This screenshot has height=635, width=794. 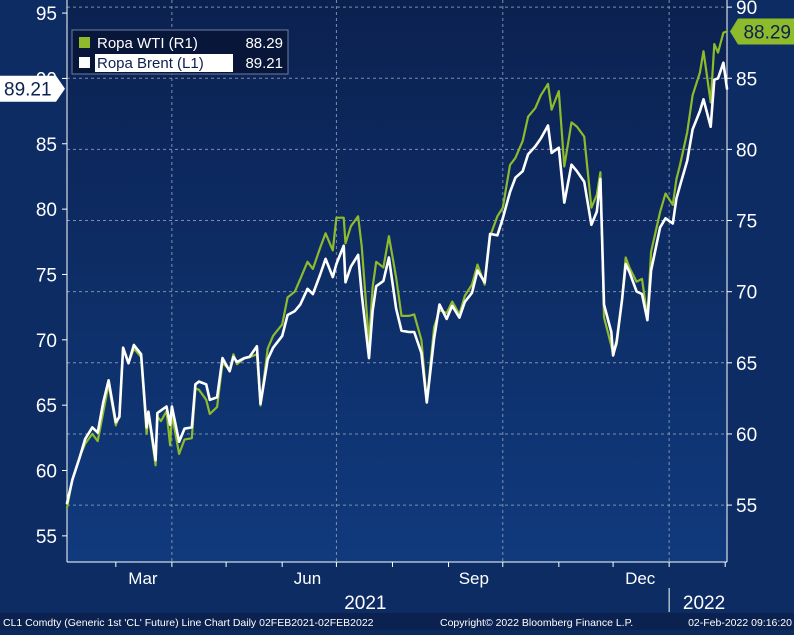 I want to click on y-left-tick-label: 70, so click(x=46, y=341).